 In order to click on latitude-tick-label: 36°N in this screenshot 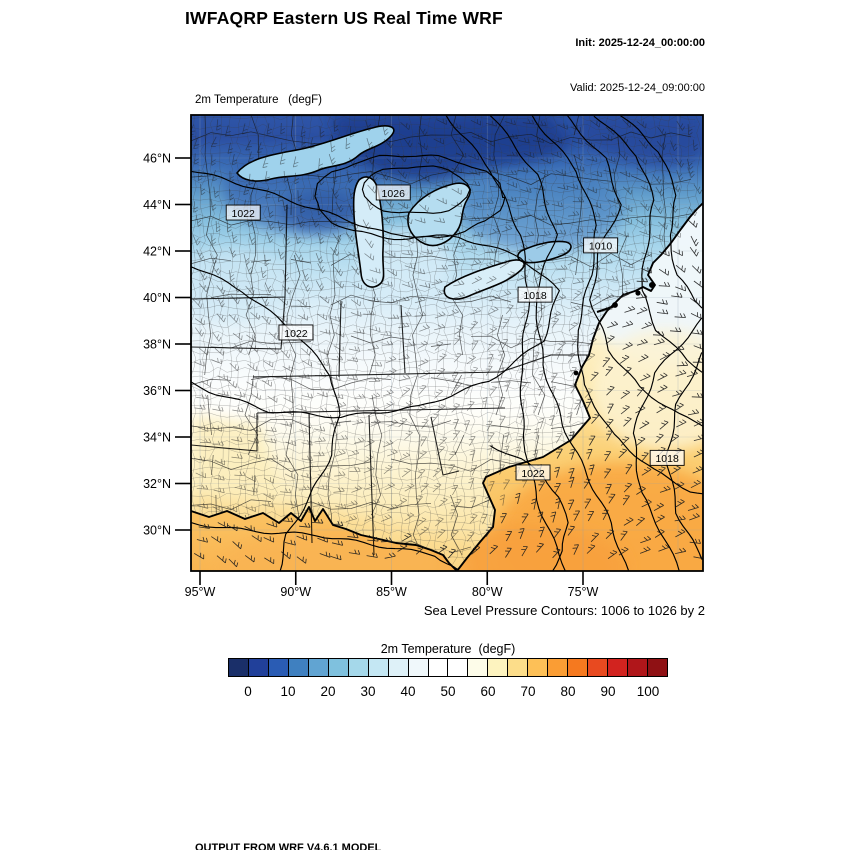, I will do `click(157, 391)`.